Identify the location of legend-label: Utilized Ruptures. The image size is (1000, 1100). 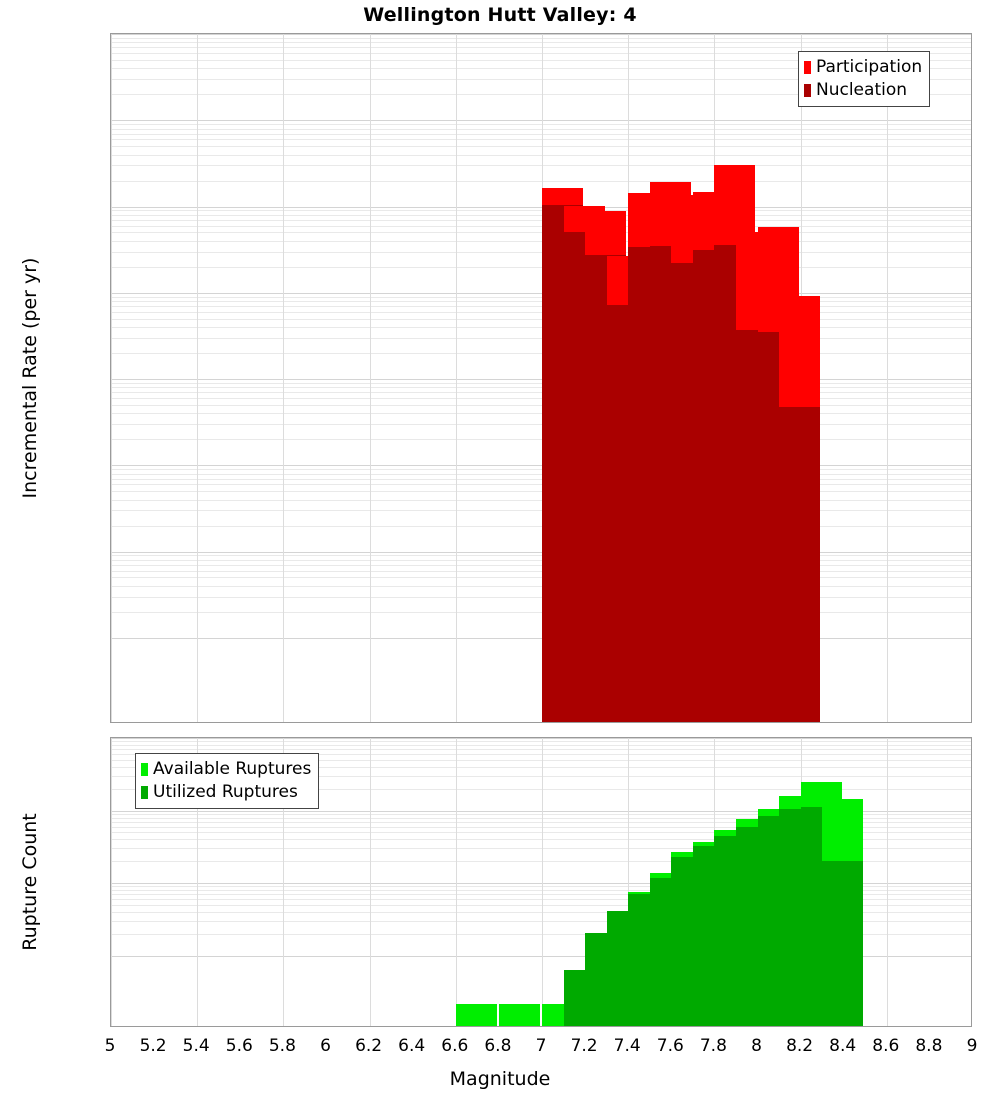
(225, 792).